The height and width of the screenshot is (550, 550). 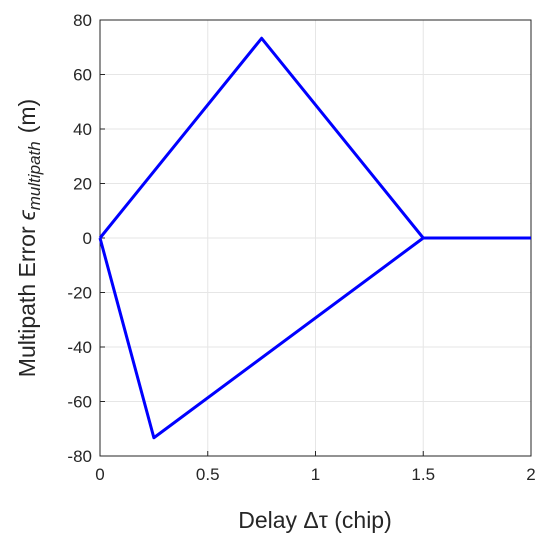 I want to click on y-label-subscript: multipath, so click(x=34, y=175).